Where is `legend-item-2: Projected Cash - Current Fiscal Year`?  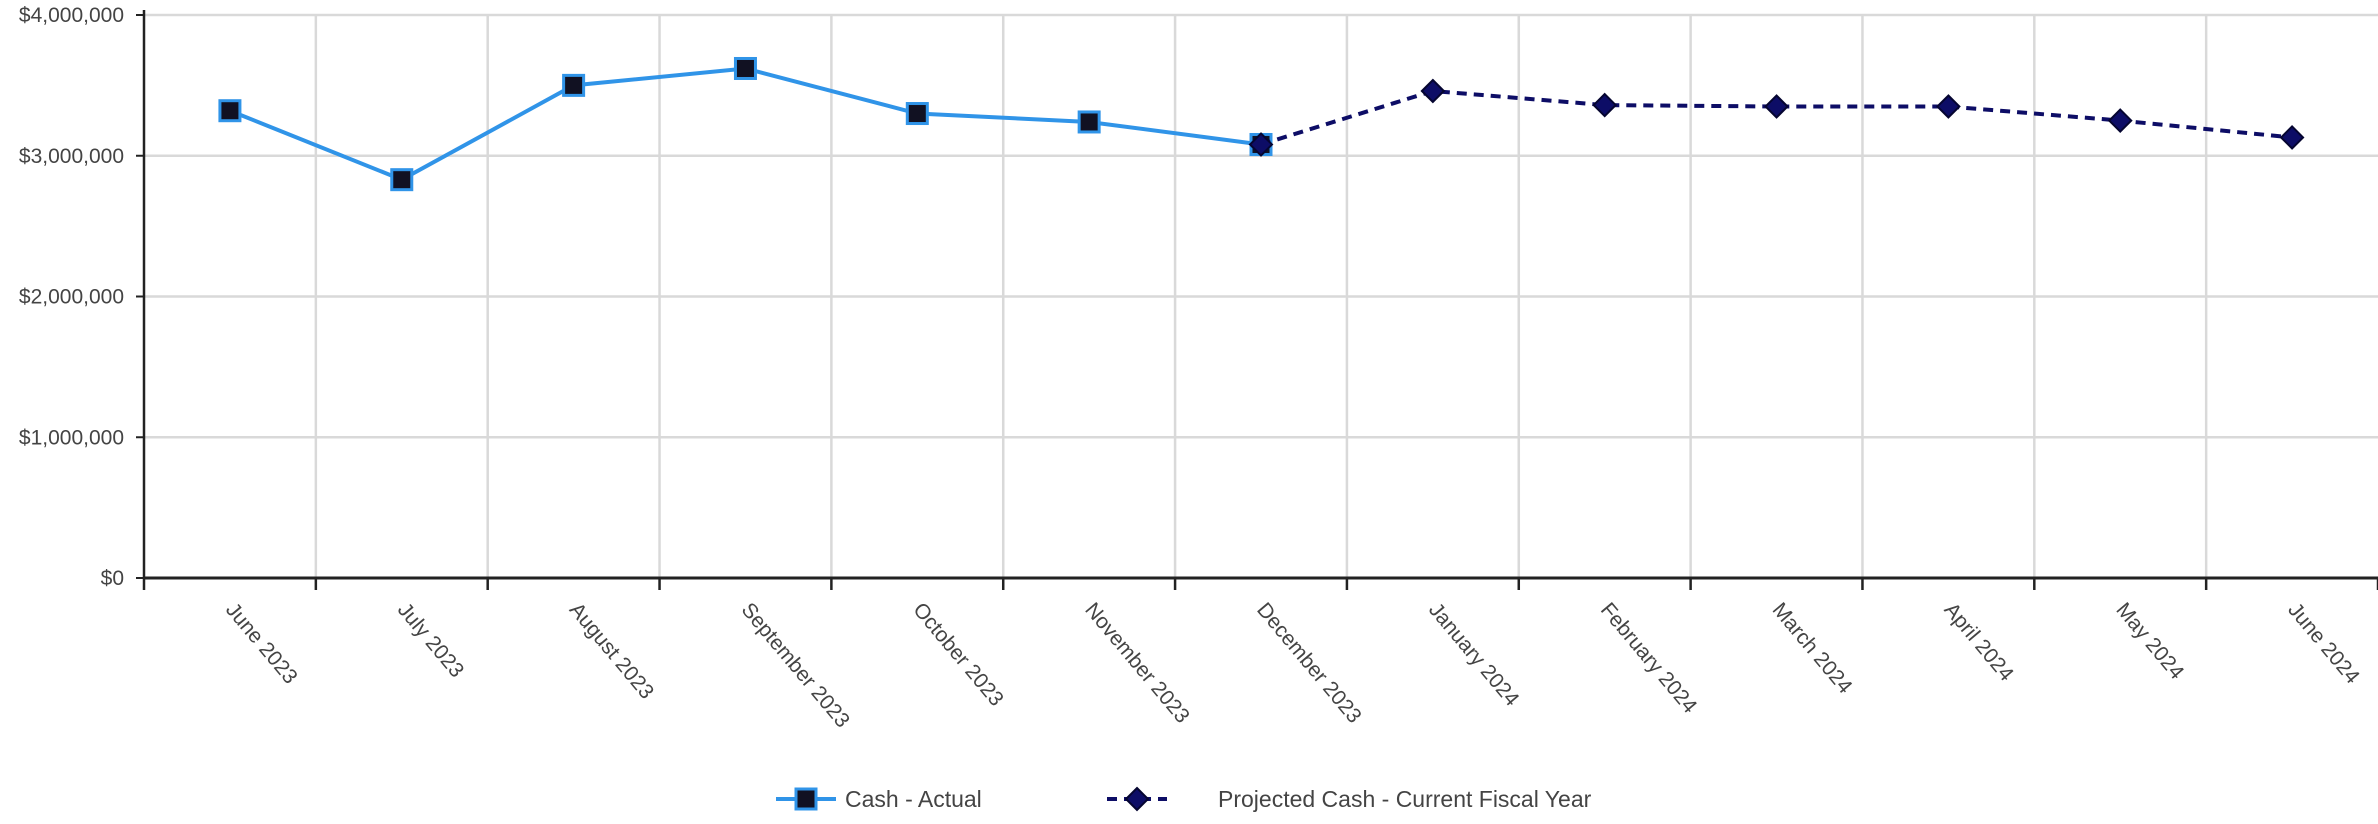 legend-item-2: Projected Cash - Current Fiscal Year is located at coordinates (1349, 799).